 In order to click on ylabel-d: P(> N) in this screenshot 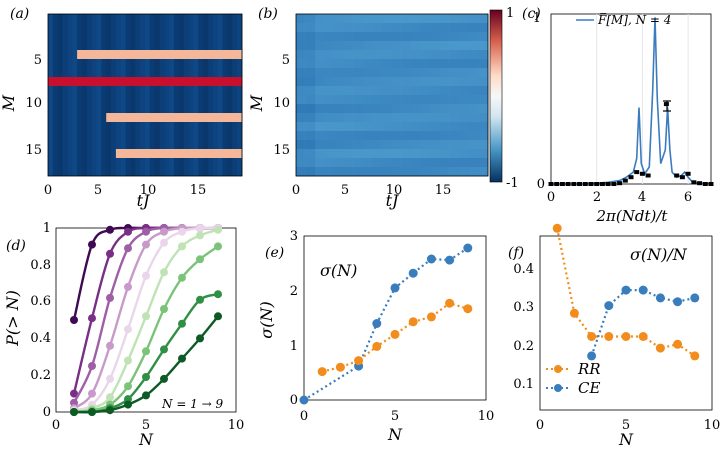, I will do `click(12, 318)`.